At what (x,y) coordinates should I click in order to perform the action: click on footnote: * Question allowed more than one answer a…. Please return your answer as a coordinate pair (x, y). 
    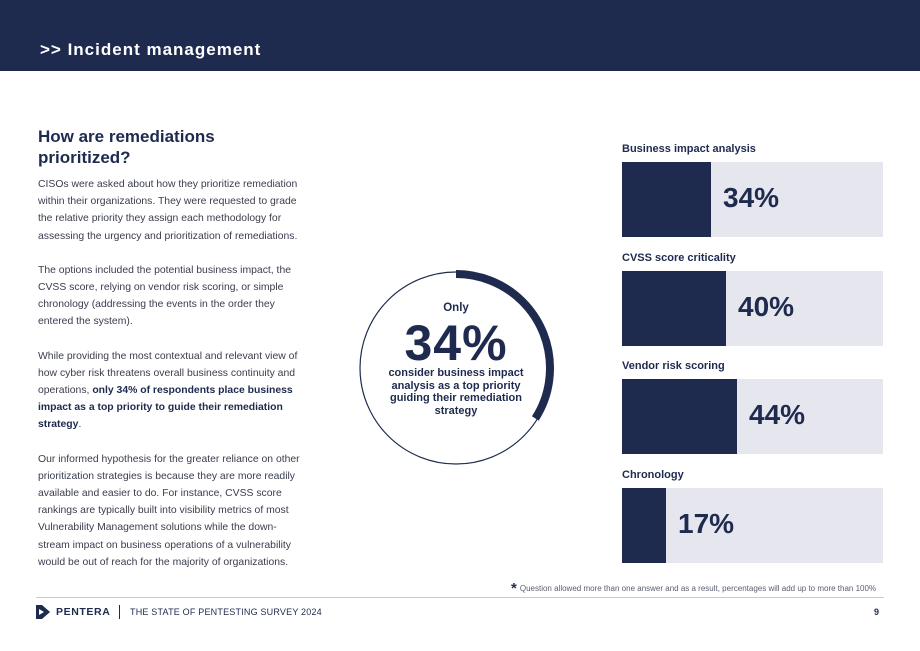
    Looking at the image, I should click on (694, 587).